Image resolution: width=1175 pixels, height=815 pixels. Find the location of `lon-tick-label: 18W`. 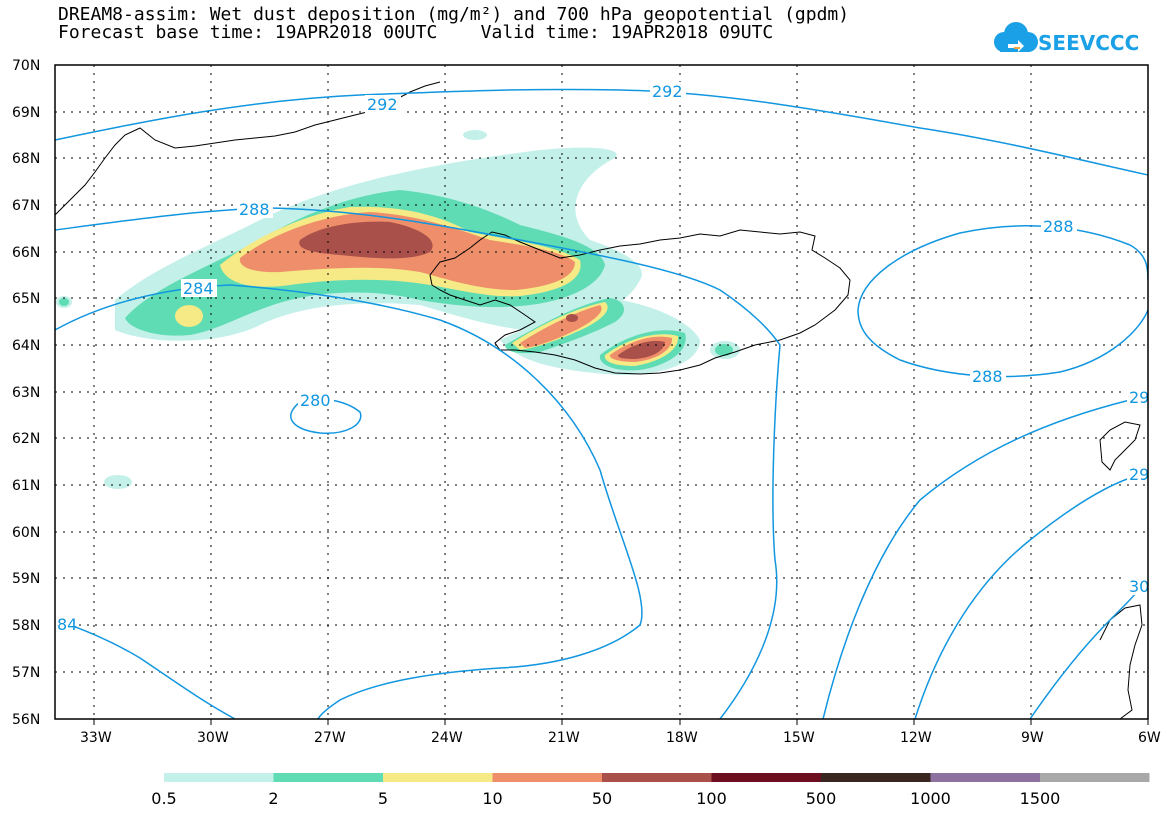

lon-tick-label: 18W is located at coordinates (682, 738).